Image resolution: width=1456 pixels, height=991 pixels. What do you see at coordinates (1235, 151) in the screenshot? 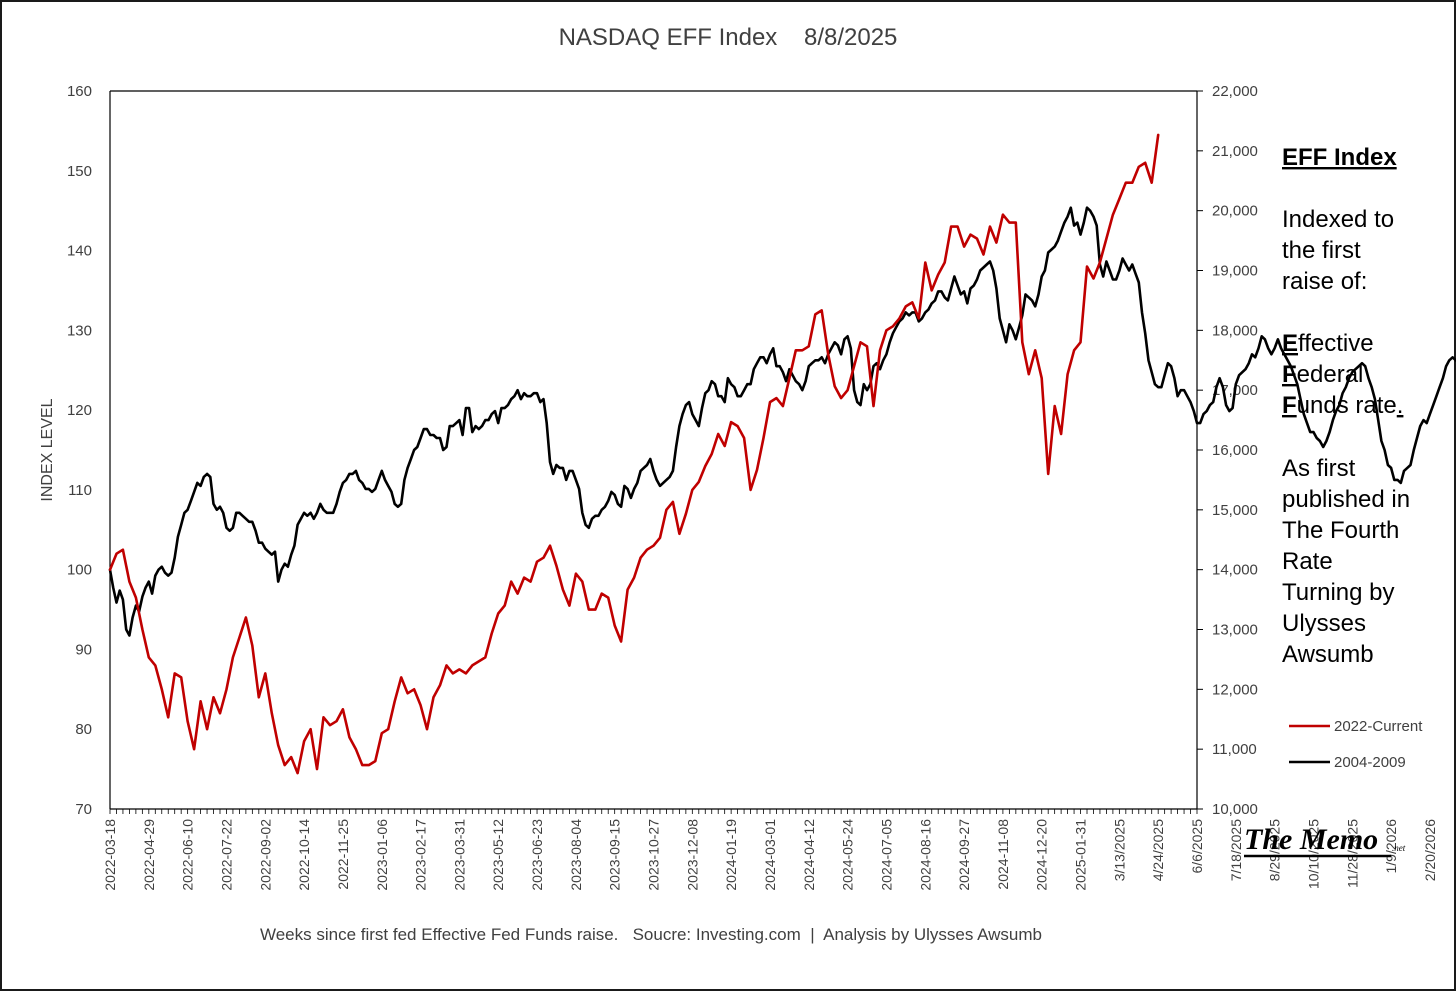
I see `y2-tick-label: 21,000` at bounding box center [1235, 151].